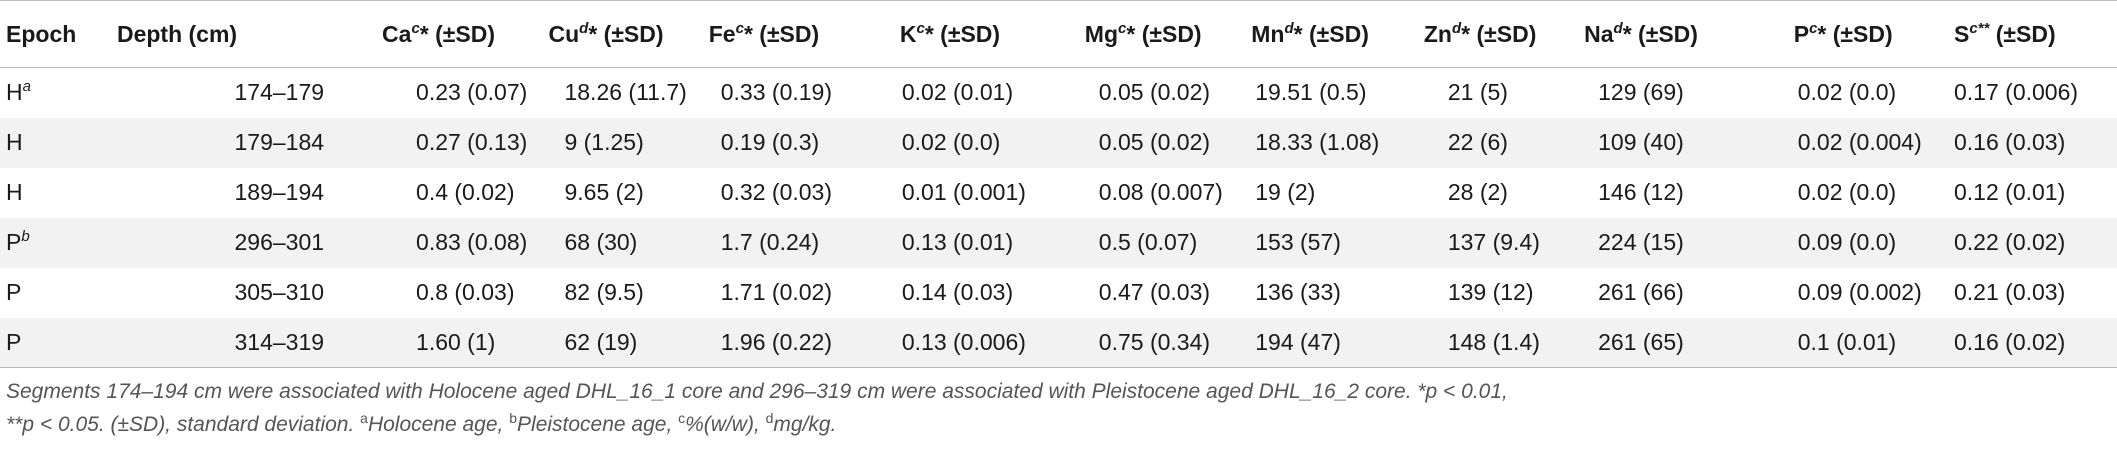 The image size is (2117, 470). Describe the element at coordinates (2010, 142) in the screenshot. I see `value-cell: 0.16 (0.03)` at that location.